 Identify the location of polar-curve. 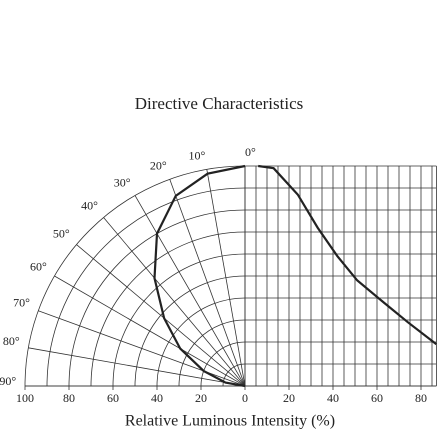
(199, 276).